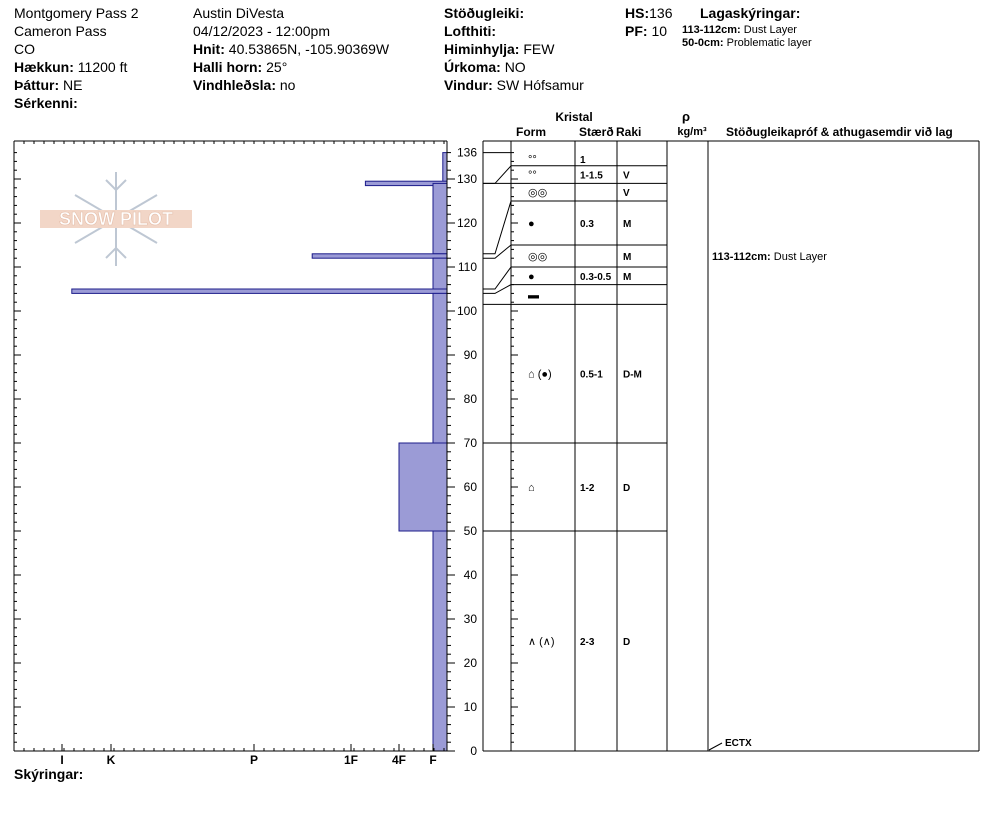 This screenshot has height=840, width=994. I want to click on layer-size: 0.3-0.5, so click(596, 277).